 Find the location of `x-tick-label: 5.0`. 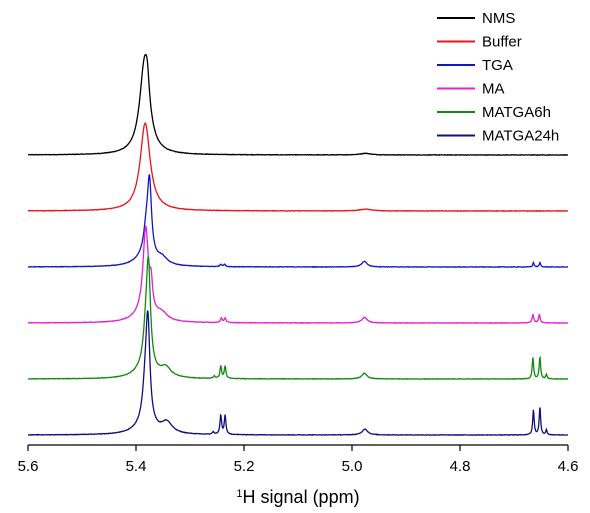

x-tick-label: 5.0 is located at coordinates (352, 466).